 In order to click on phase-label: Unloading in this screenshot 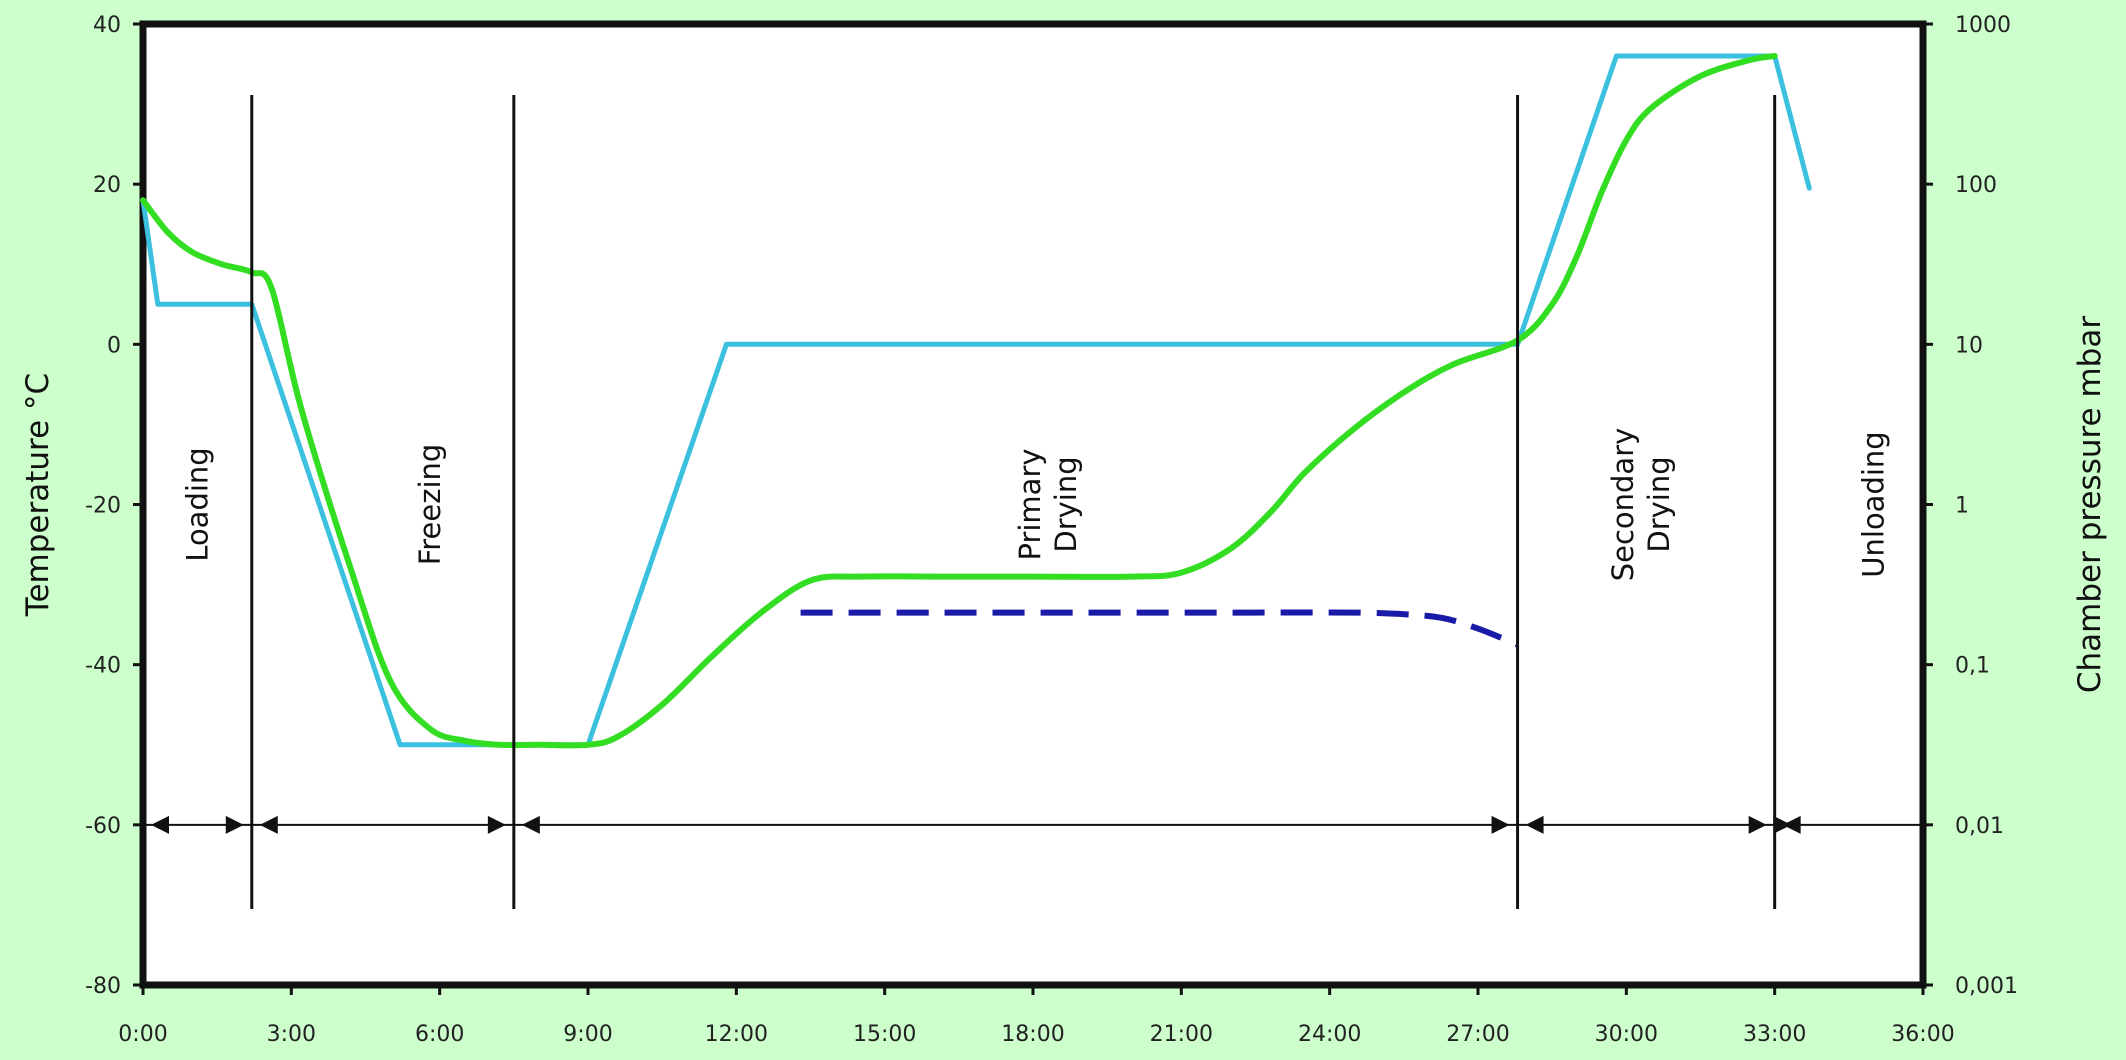, I will do `click(1874, 504)`.